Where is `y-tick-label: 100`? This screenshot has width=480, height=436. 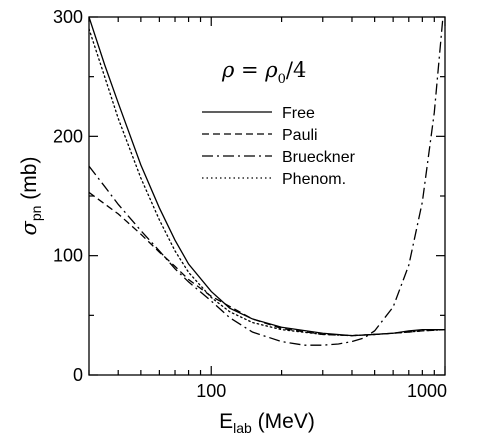
y-tick-label: 100 is located at coordinates (68, 256).